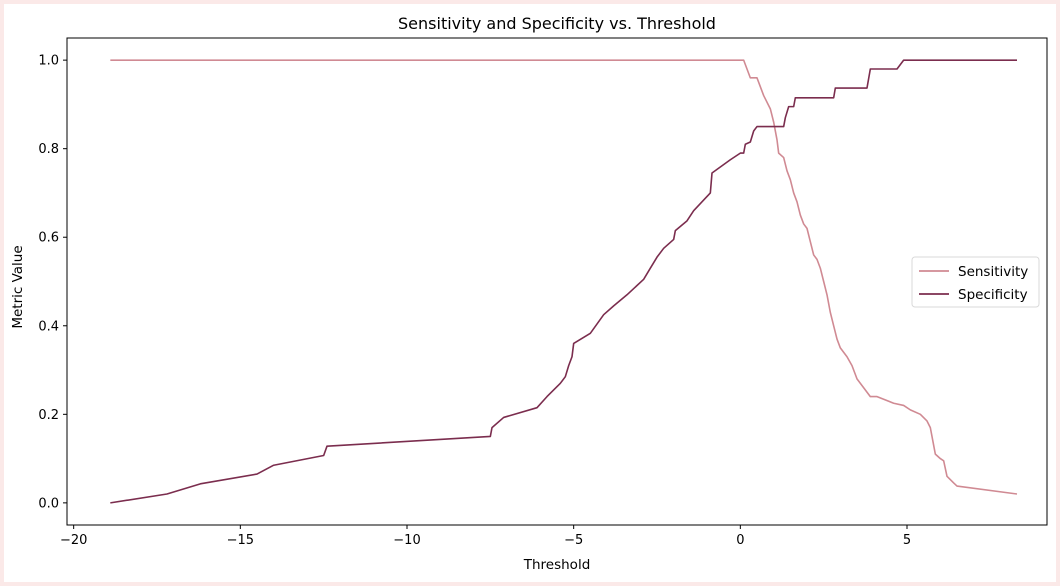  What do you see at coordinates (993, 295) in the screenshot?
I see `legend-label-specificity: Specificity` at bounding box center [993, 295].